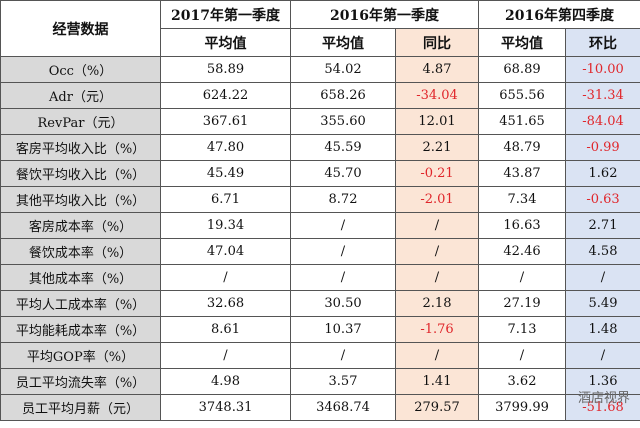 The height and width of the screenshot is (428, 640). What do you see at coordinates (522, 303) in the screenshot?
I see `cell: 27.19` at bounding box center [522, 303].